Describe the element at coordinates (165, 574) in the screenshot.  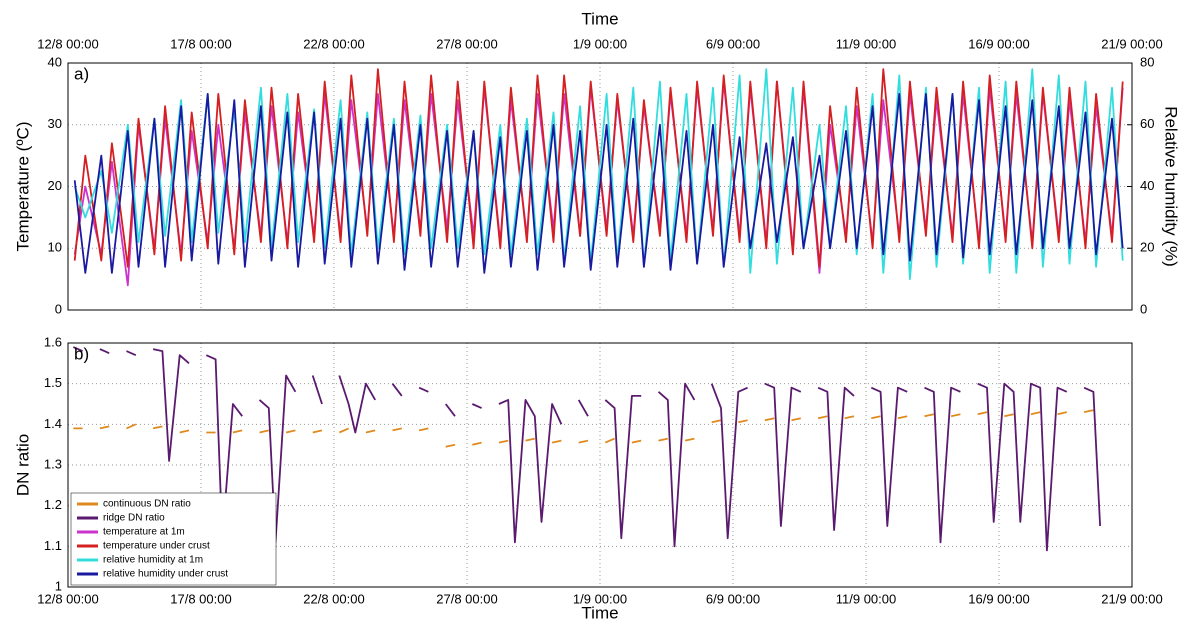
I see `legend-label: relative humidity under crust` at that location.